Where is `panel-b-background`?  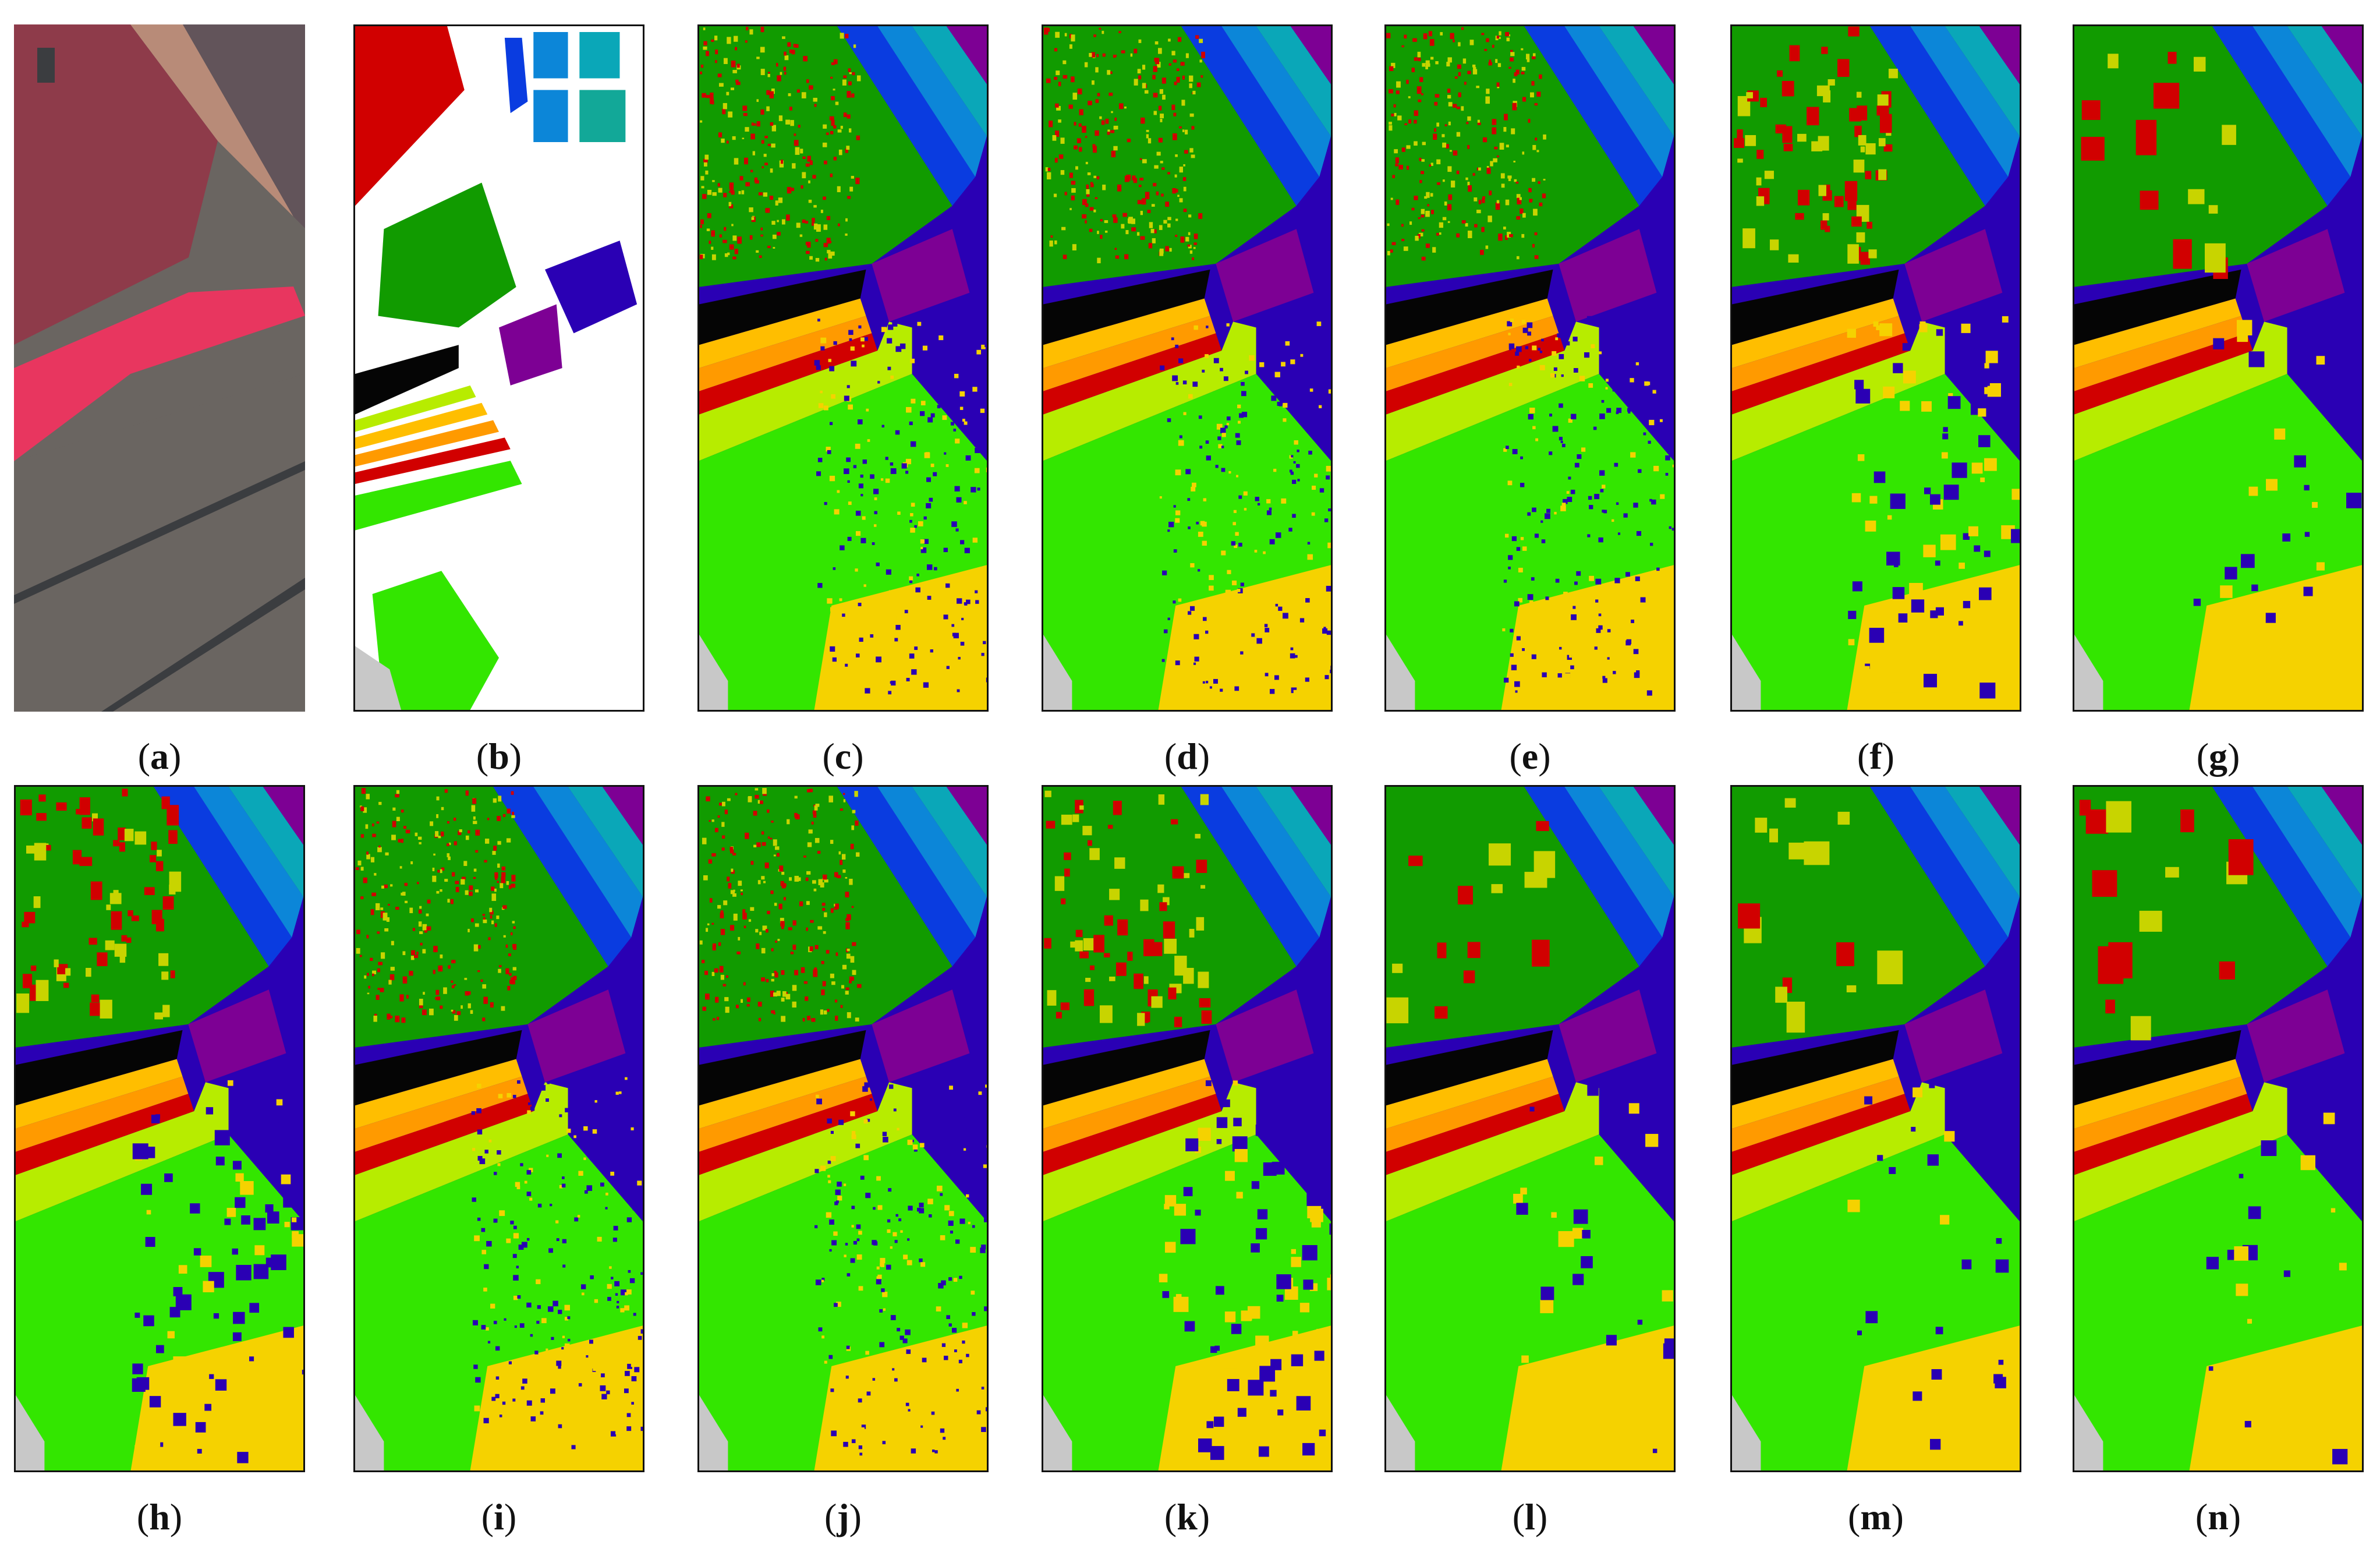
panel-b-background is located at coordinates (499, 368).